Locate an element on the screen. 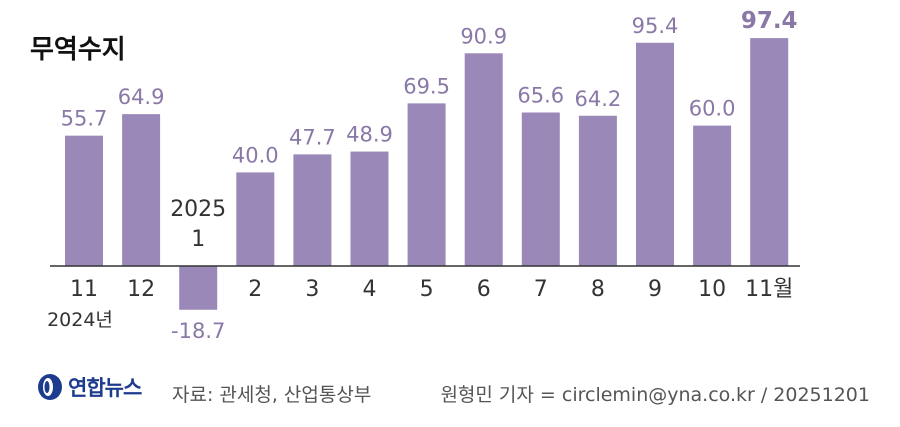 The height and width of the screenshot is (427, 900). category-label-10: 9 is located at coordinates (655, 289).